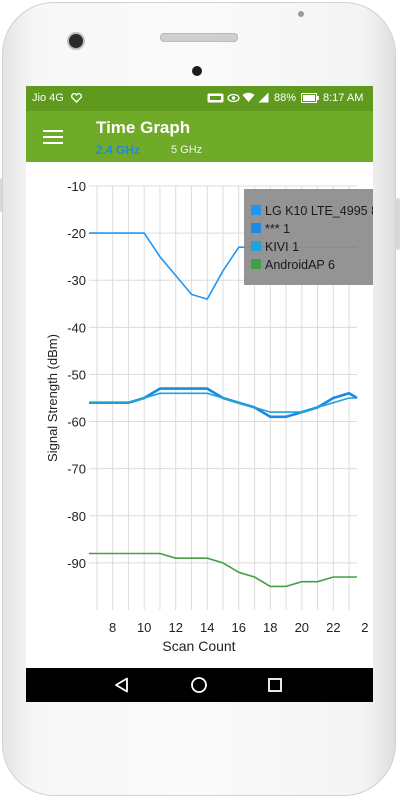  Describe the element at coordinates (319, 211) in the screenshot. I see `legend-label: LG K10 LTE_4995 8` at that location.